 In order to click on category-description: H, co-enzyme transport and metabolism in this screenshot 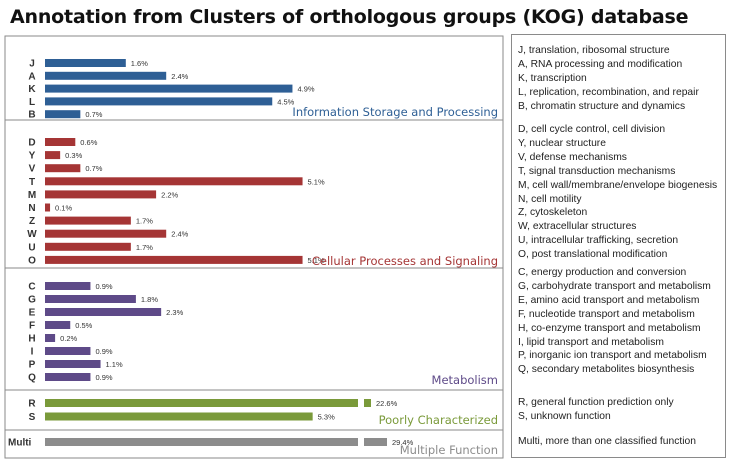, I will do `click(609, 328)`.